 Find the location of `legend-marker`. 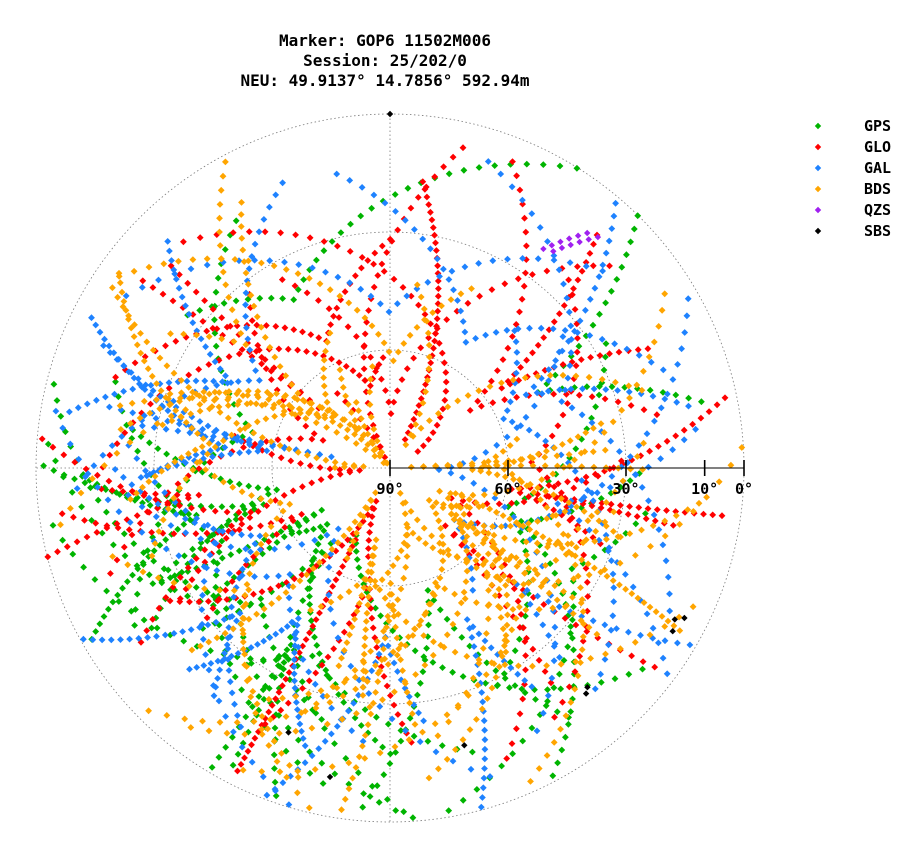

legend-marker is located at coordinates (818, 189).